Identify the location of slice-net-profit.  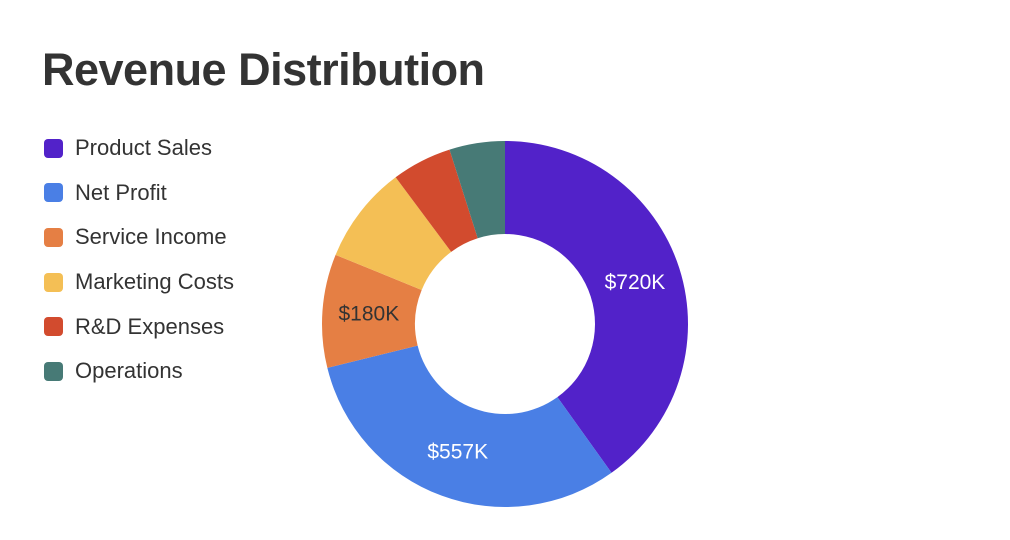
(469, 426).